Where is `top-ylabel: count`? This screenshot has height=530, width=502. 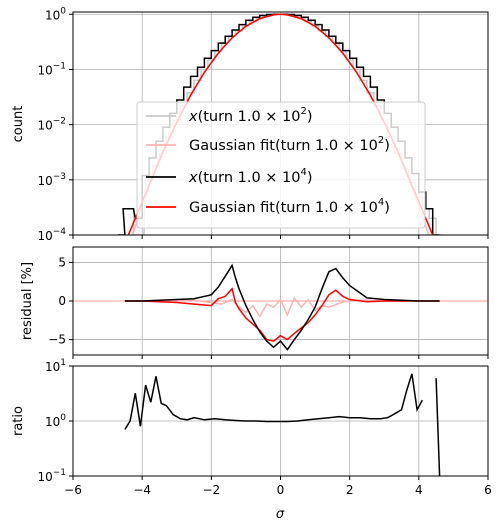 top-ylabel: count is located at coordinates (18, 124).